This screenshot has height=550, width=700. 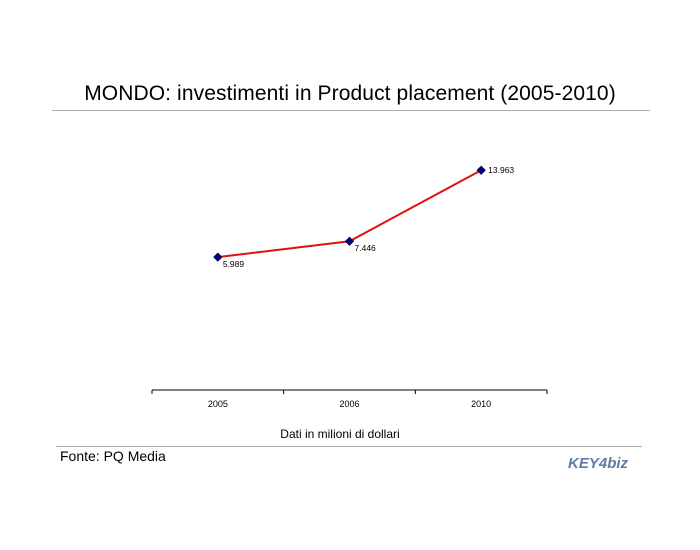 I want to click on units-note: Dati in milioni di dollari, so click(x=340, y=434).